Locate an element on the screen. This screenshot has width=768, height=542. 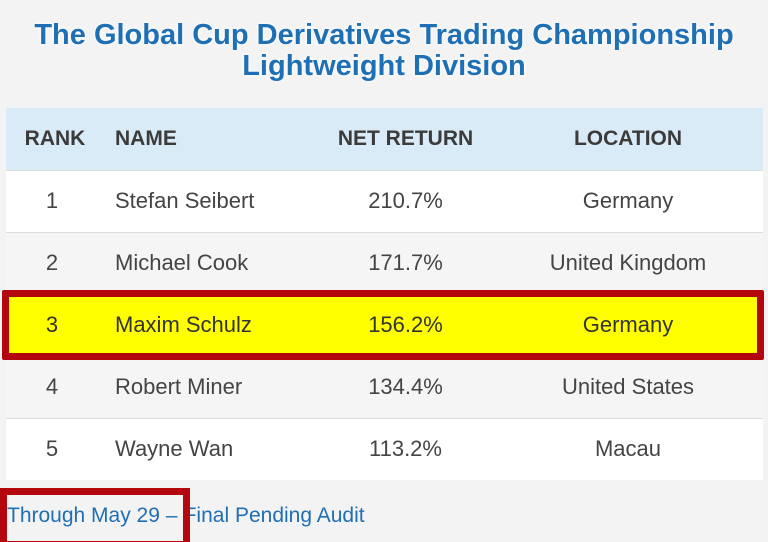
location-cell: United Kingdom is located at coordinates (628, 262).